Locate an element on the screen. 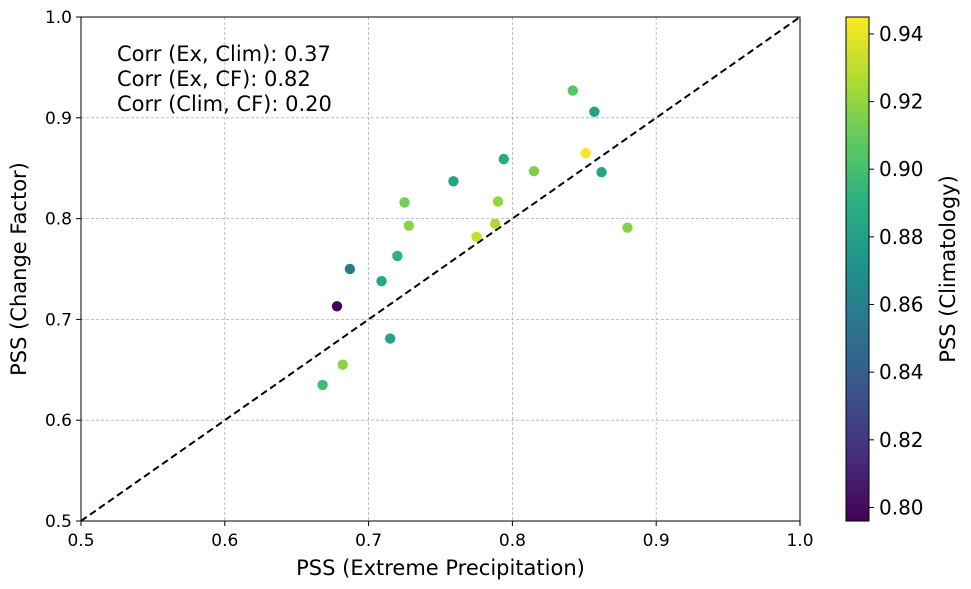 The height and width of the screenshot is (589, 971). colorbar-tick-label: 0.82 is located at coordinates (901, 440).